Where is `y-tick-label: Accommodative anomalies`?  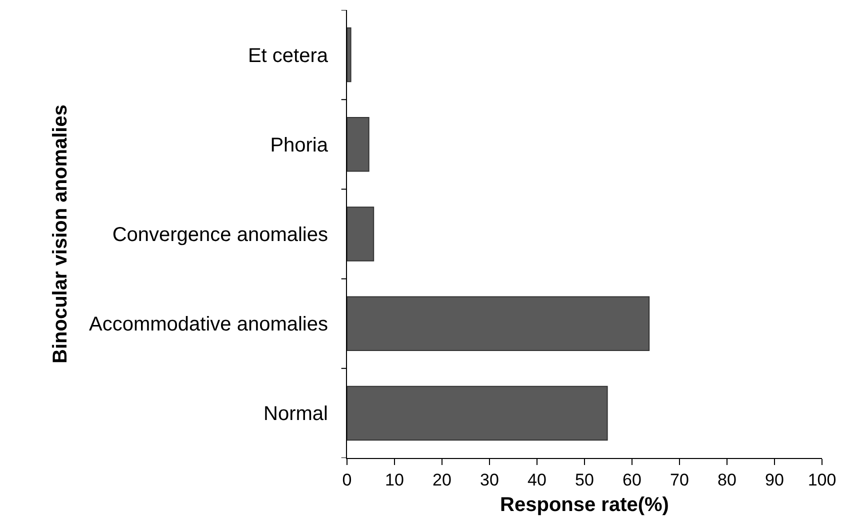 y-tick-label: Accommodative anomalies is located at coordinates (208, 325).